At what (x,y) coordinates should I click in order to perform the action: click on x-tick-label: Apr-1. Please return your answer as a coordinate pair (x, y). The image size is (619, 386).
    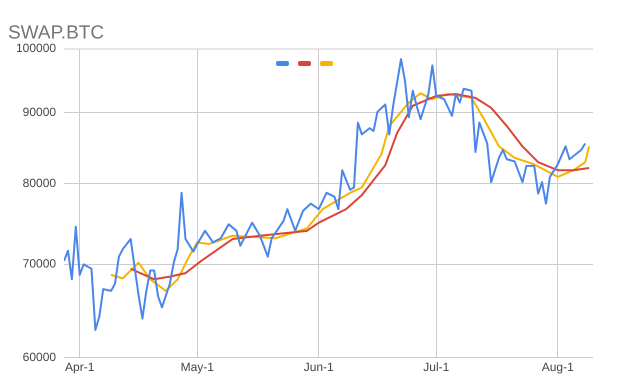
    Looking at the image, I should click on (80, 367).